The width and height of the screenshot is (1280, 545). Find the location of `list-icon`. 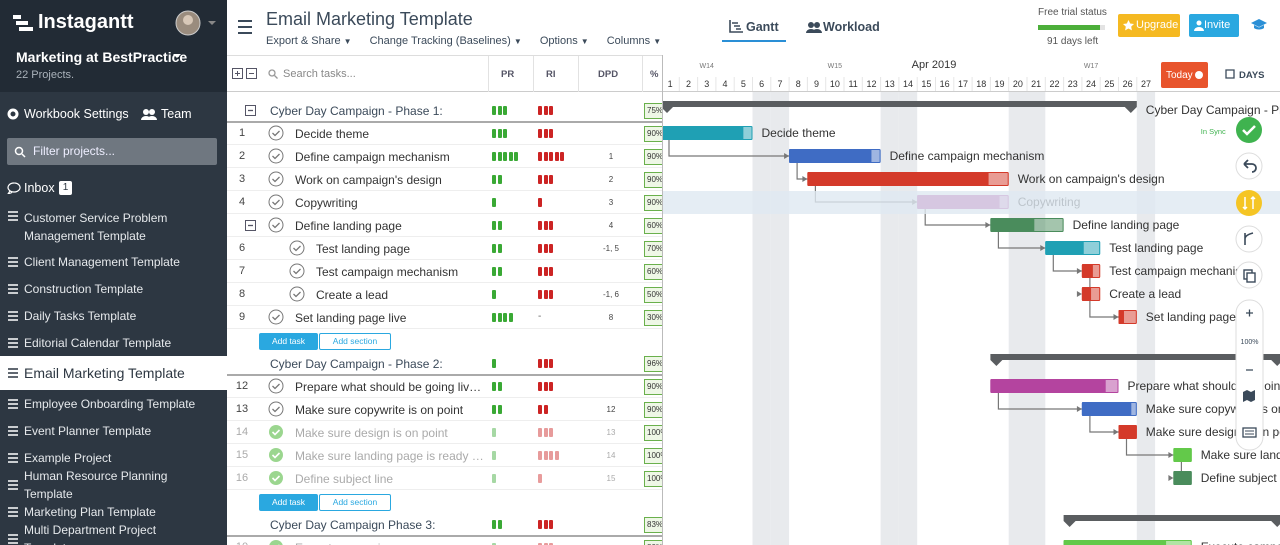

list-icon is located at coordinates (13, 431).